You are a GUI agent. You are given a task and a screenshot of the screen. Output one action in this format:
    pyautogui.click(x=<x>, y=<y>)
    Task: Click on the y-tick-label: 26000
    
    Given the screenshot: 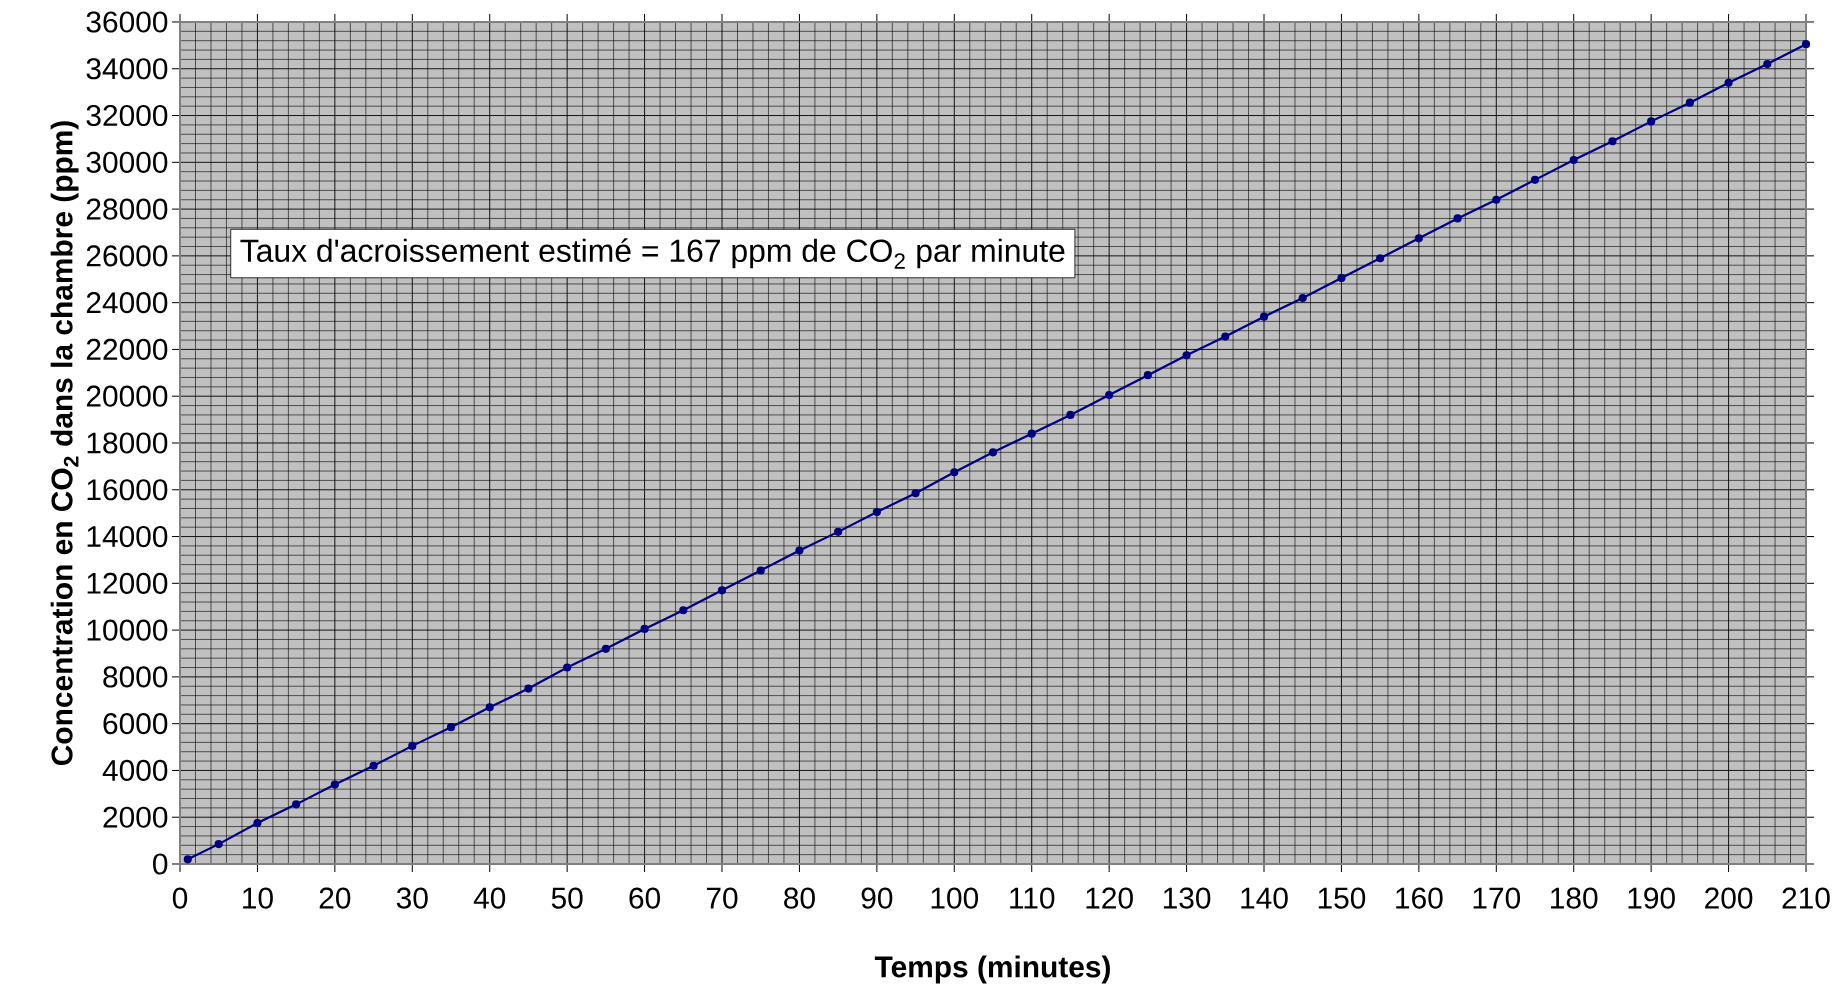 What is the action you would take?
    pyautogui.click(x=127, y=256)
    